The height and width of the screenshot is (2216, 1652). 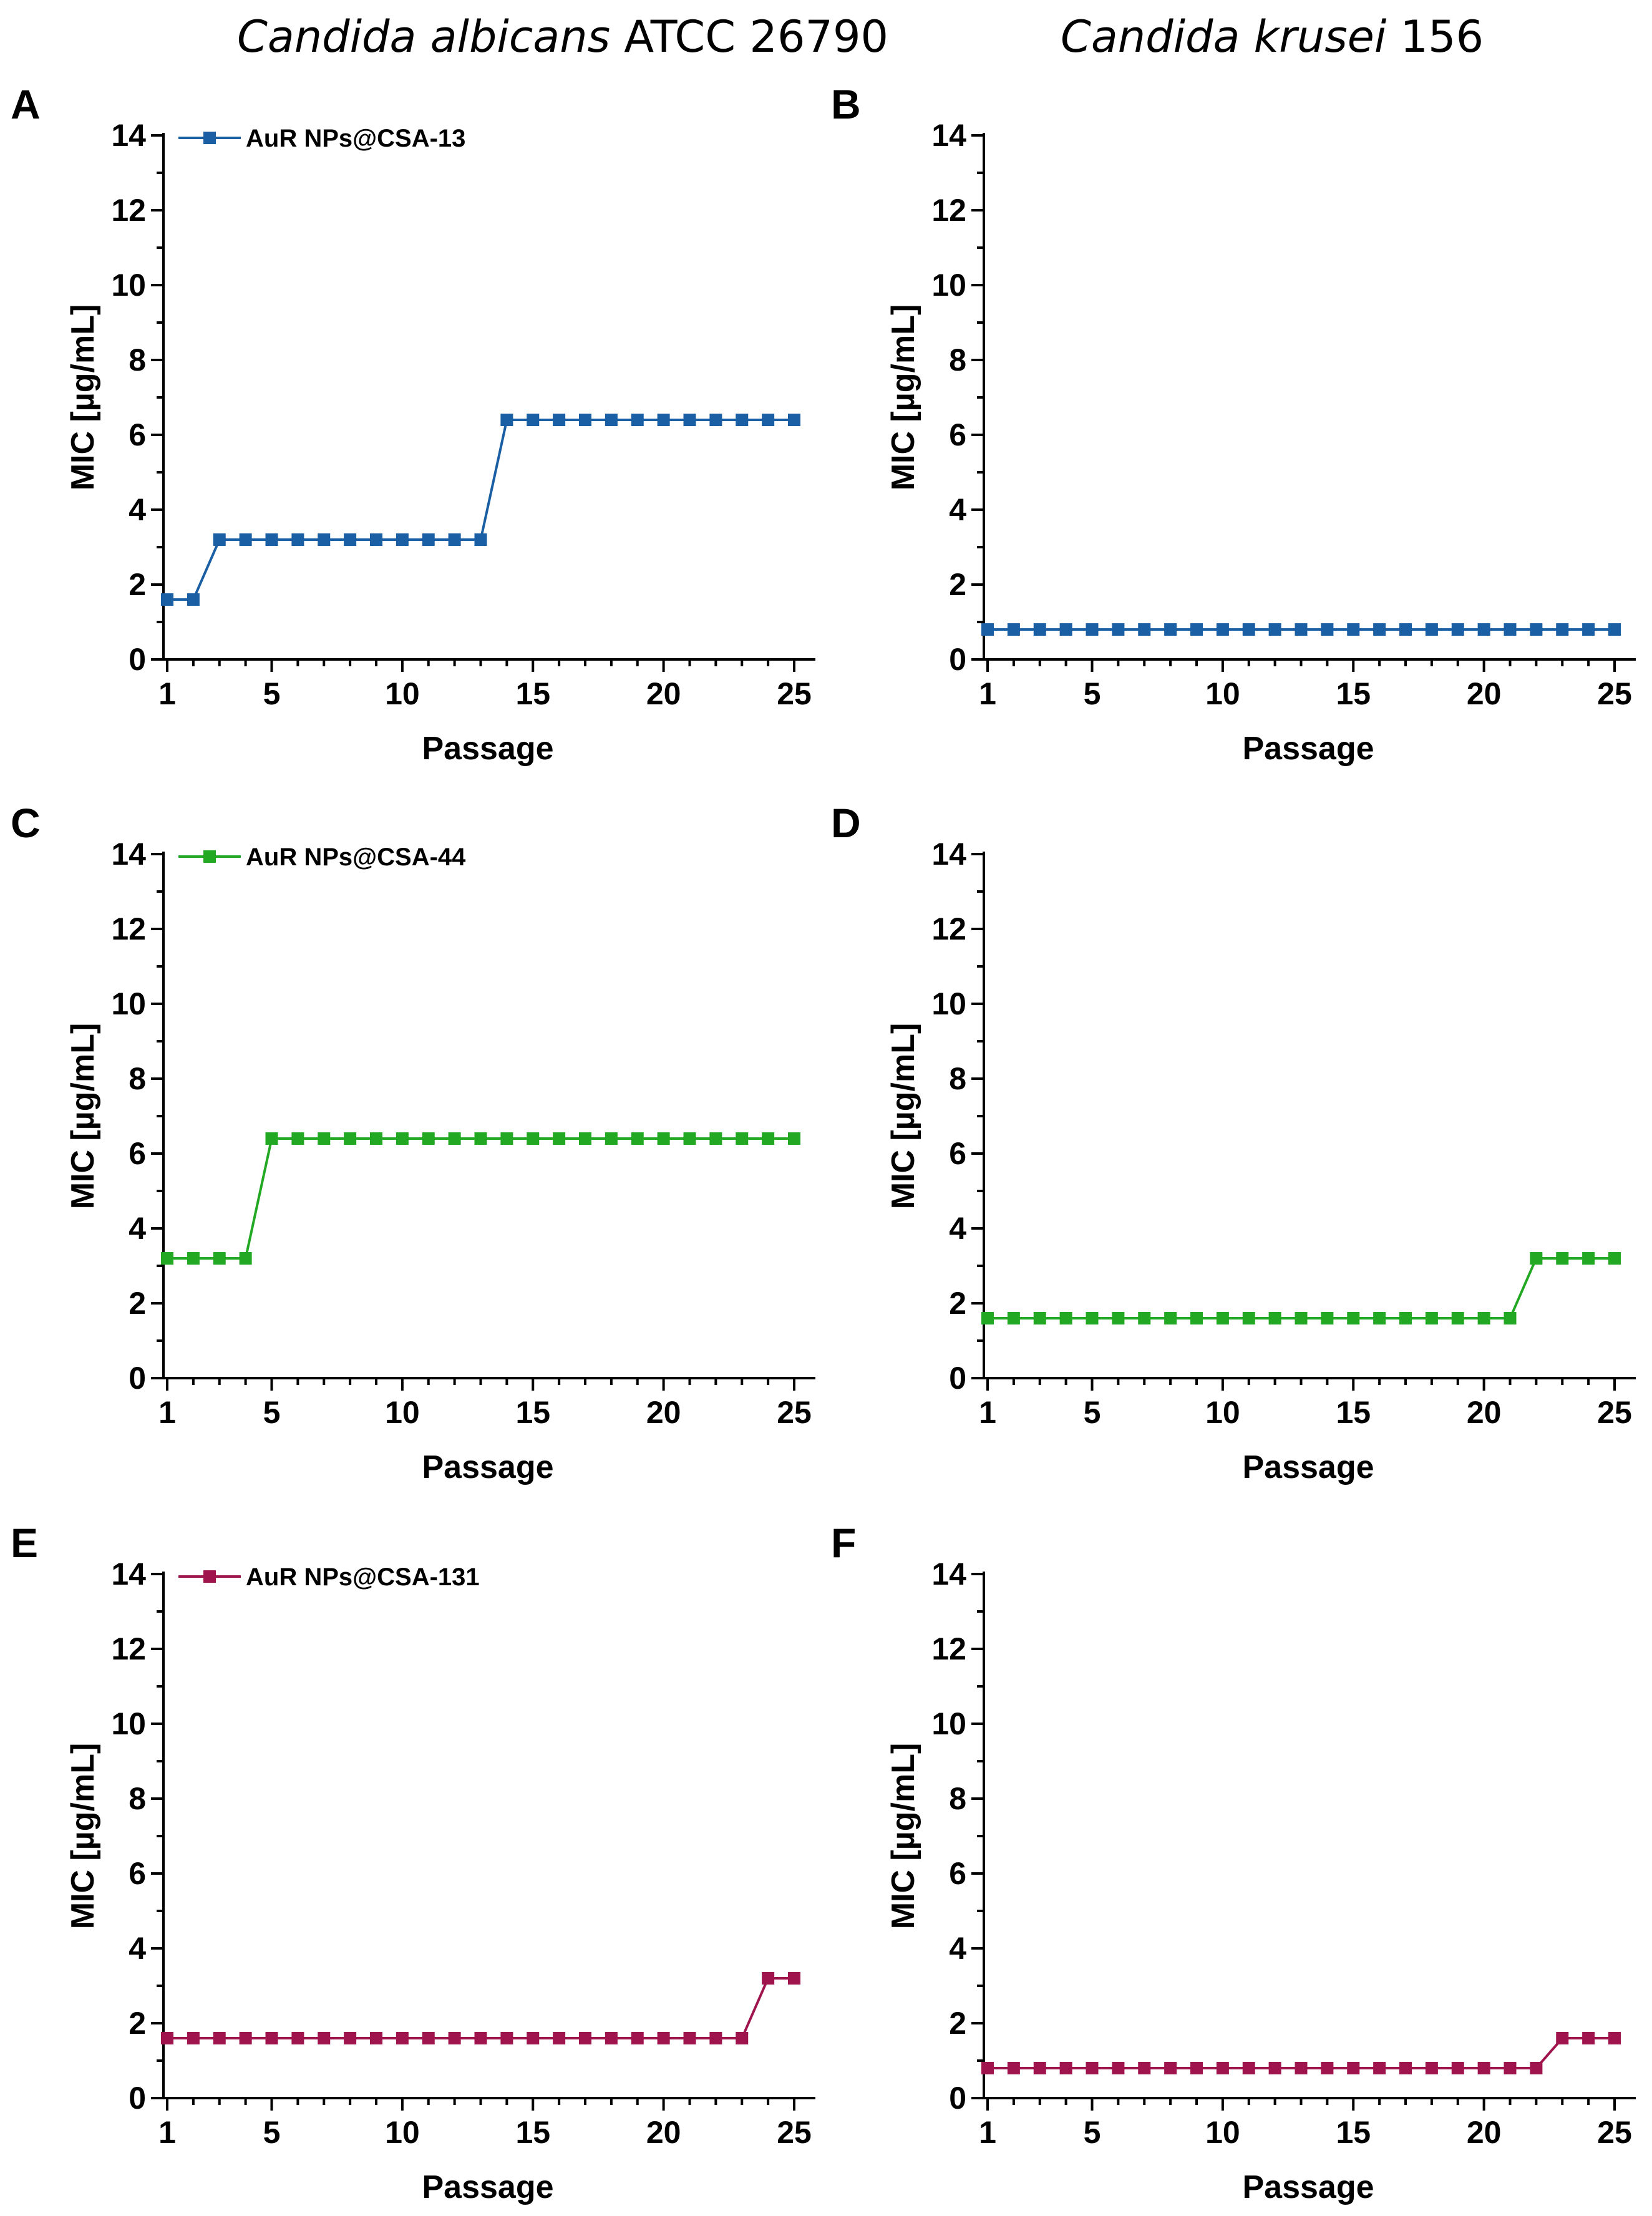 What do you see at coordinates (1435, 36) in the screenshot?
I see `column-title-right-strain: 156` at bounding box center [1435, 36].